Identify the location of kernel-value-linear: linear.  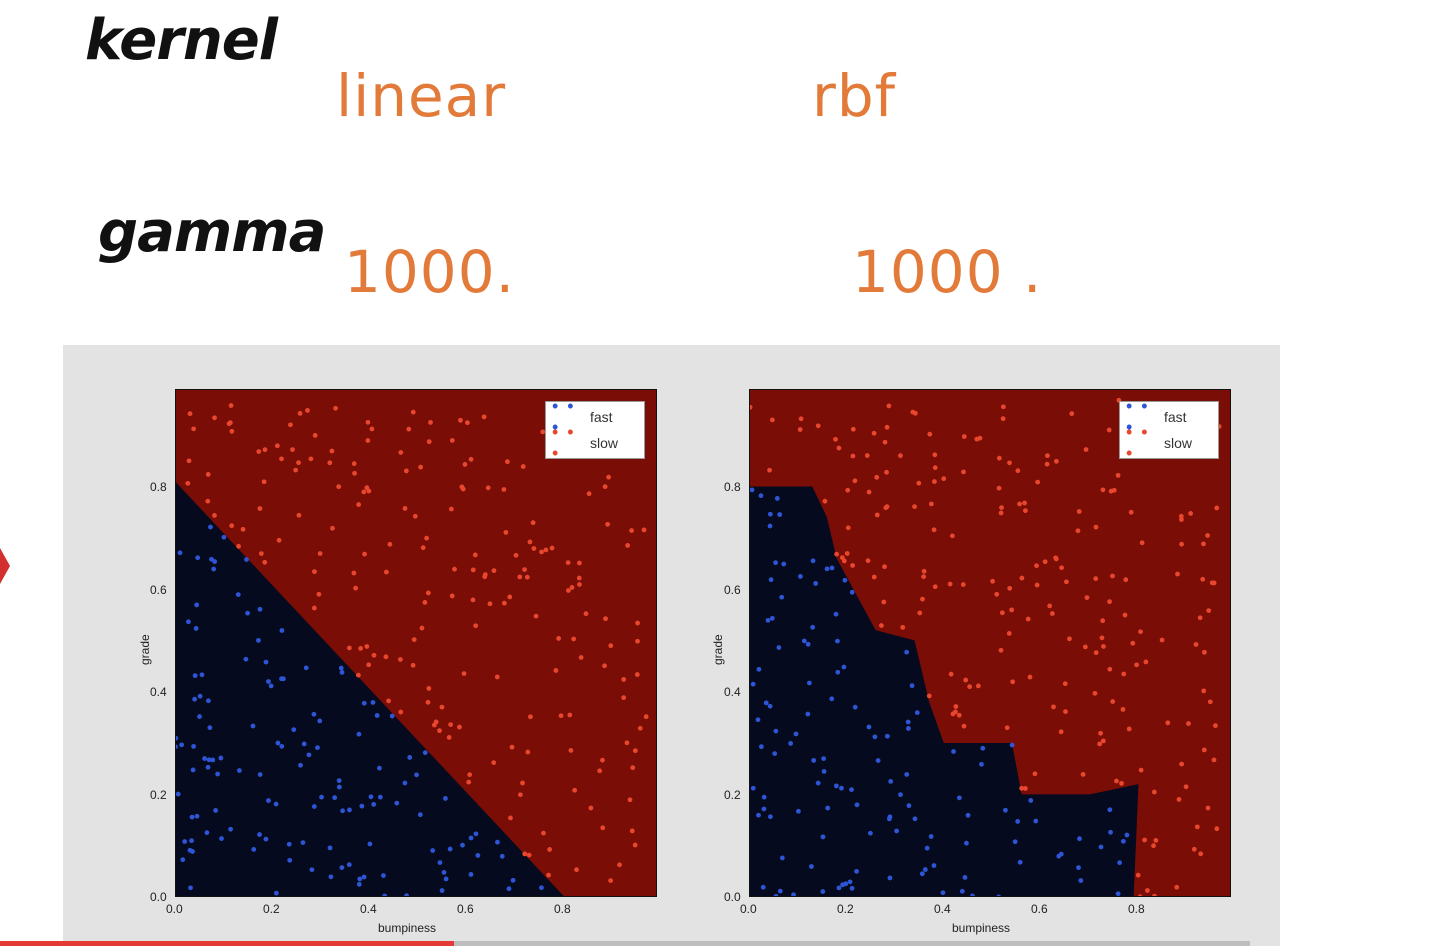
(421, 96).